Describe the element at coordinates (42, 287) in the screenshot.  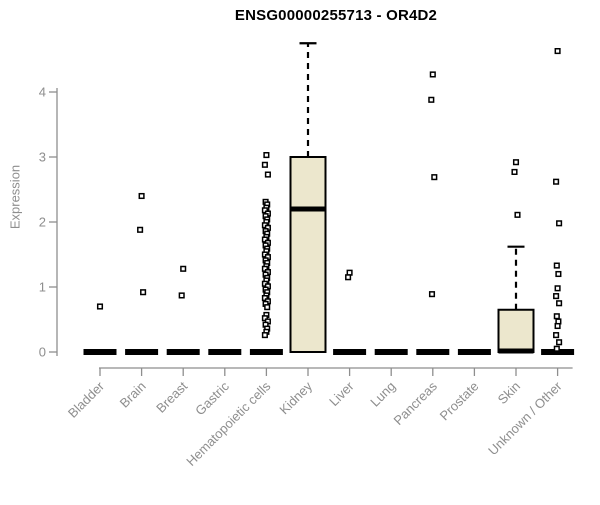
I see `y-tick-label: 1` at that location.